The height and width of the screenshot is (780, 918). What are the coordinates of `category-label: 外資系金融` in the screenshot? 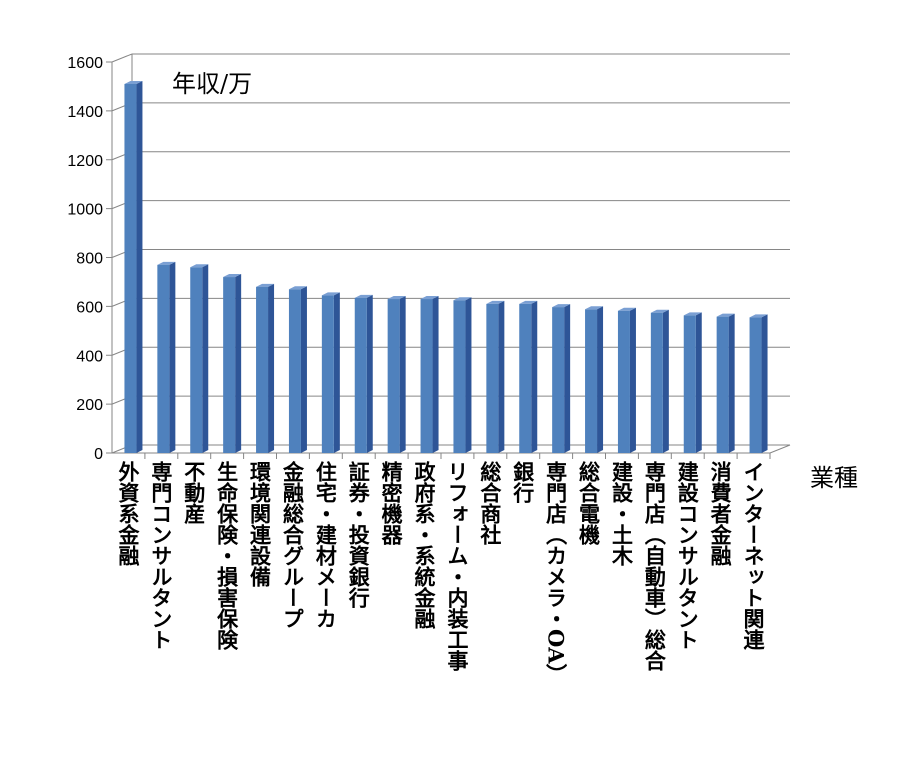 It's located at (128, 513).